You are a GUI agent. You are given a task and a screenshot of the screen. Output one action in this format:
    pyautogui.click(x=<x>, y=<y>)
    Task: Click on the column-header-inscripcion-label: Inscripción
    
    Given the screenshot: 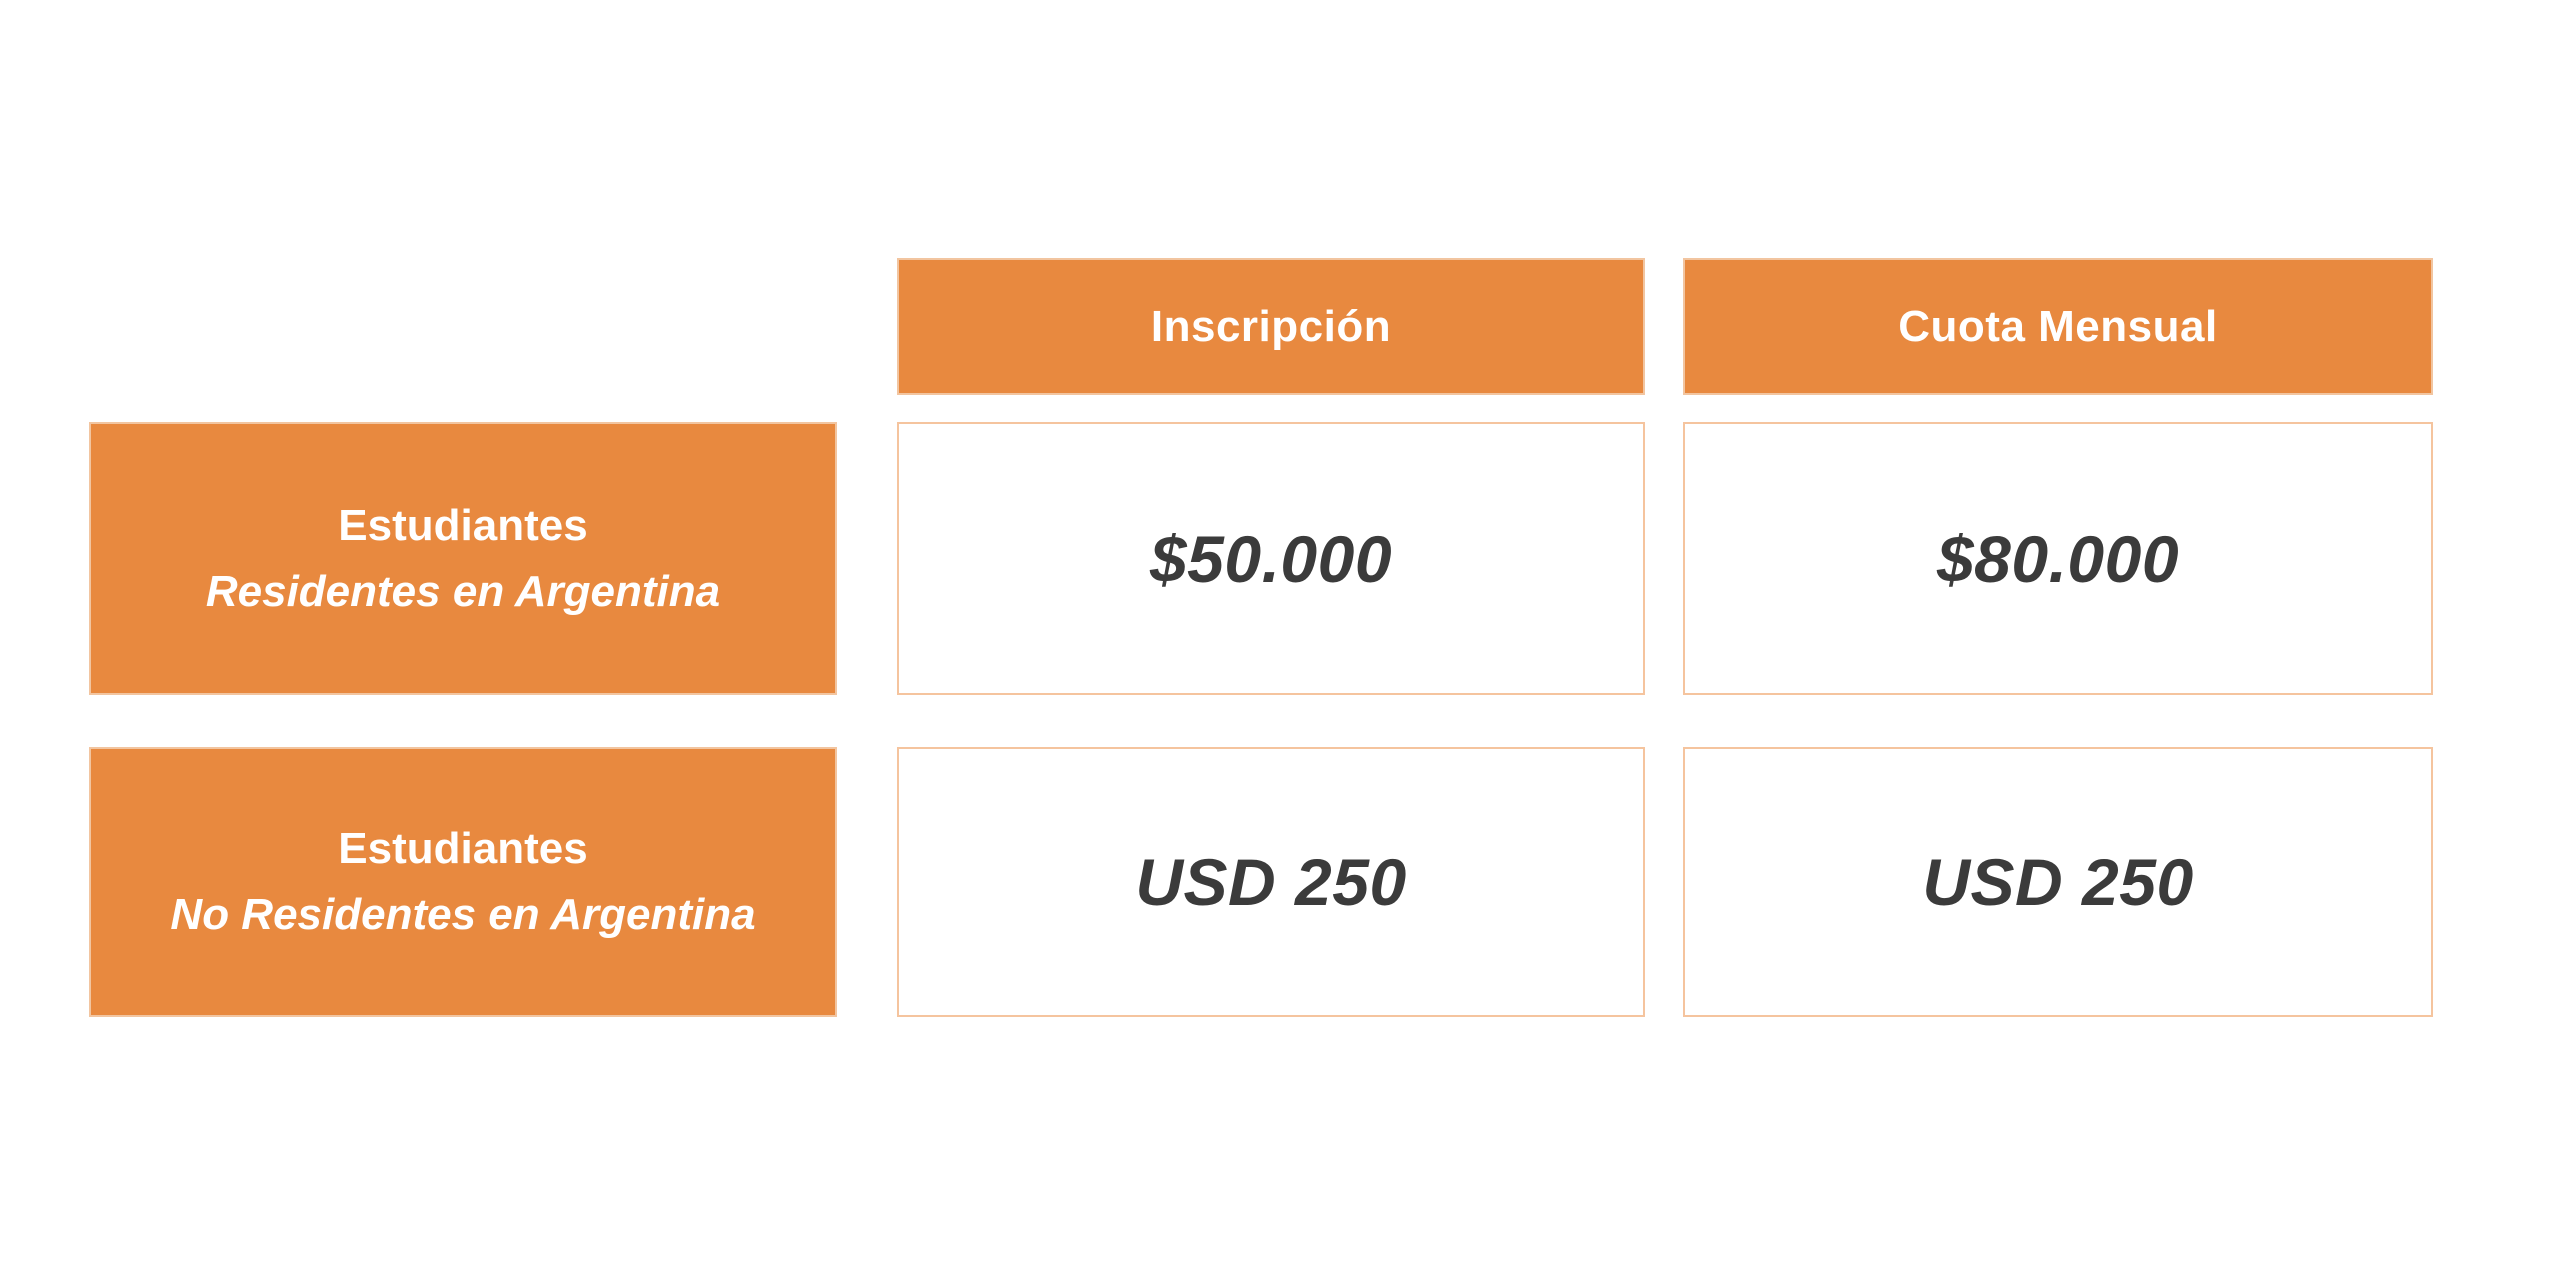 What is the action you would take?
    pyautogui.click(x=1271, y=326)
    